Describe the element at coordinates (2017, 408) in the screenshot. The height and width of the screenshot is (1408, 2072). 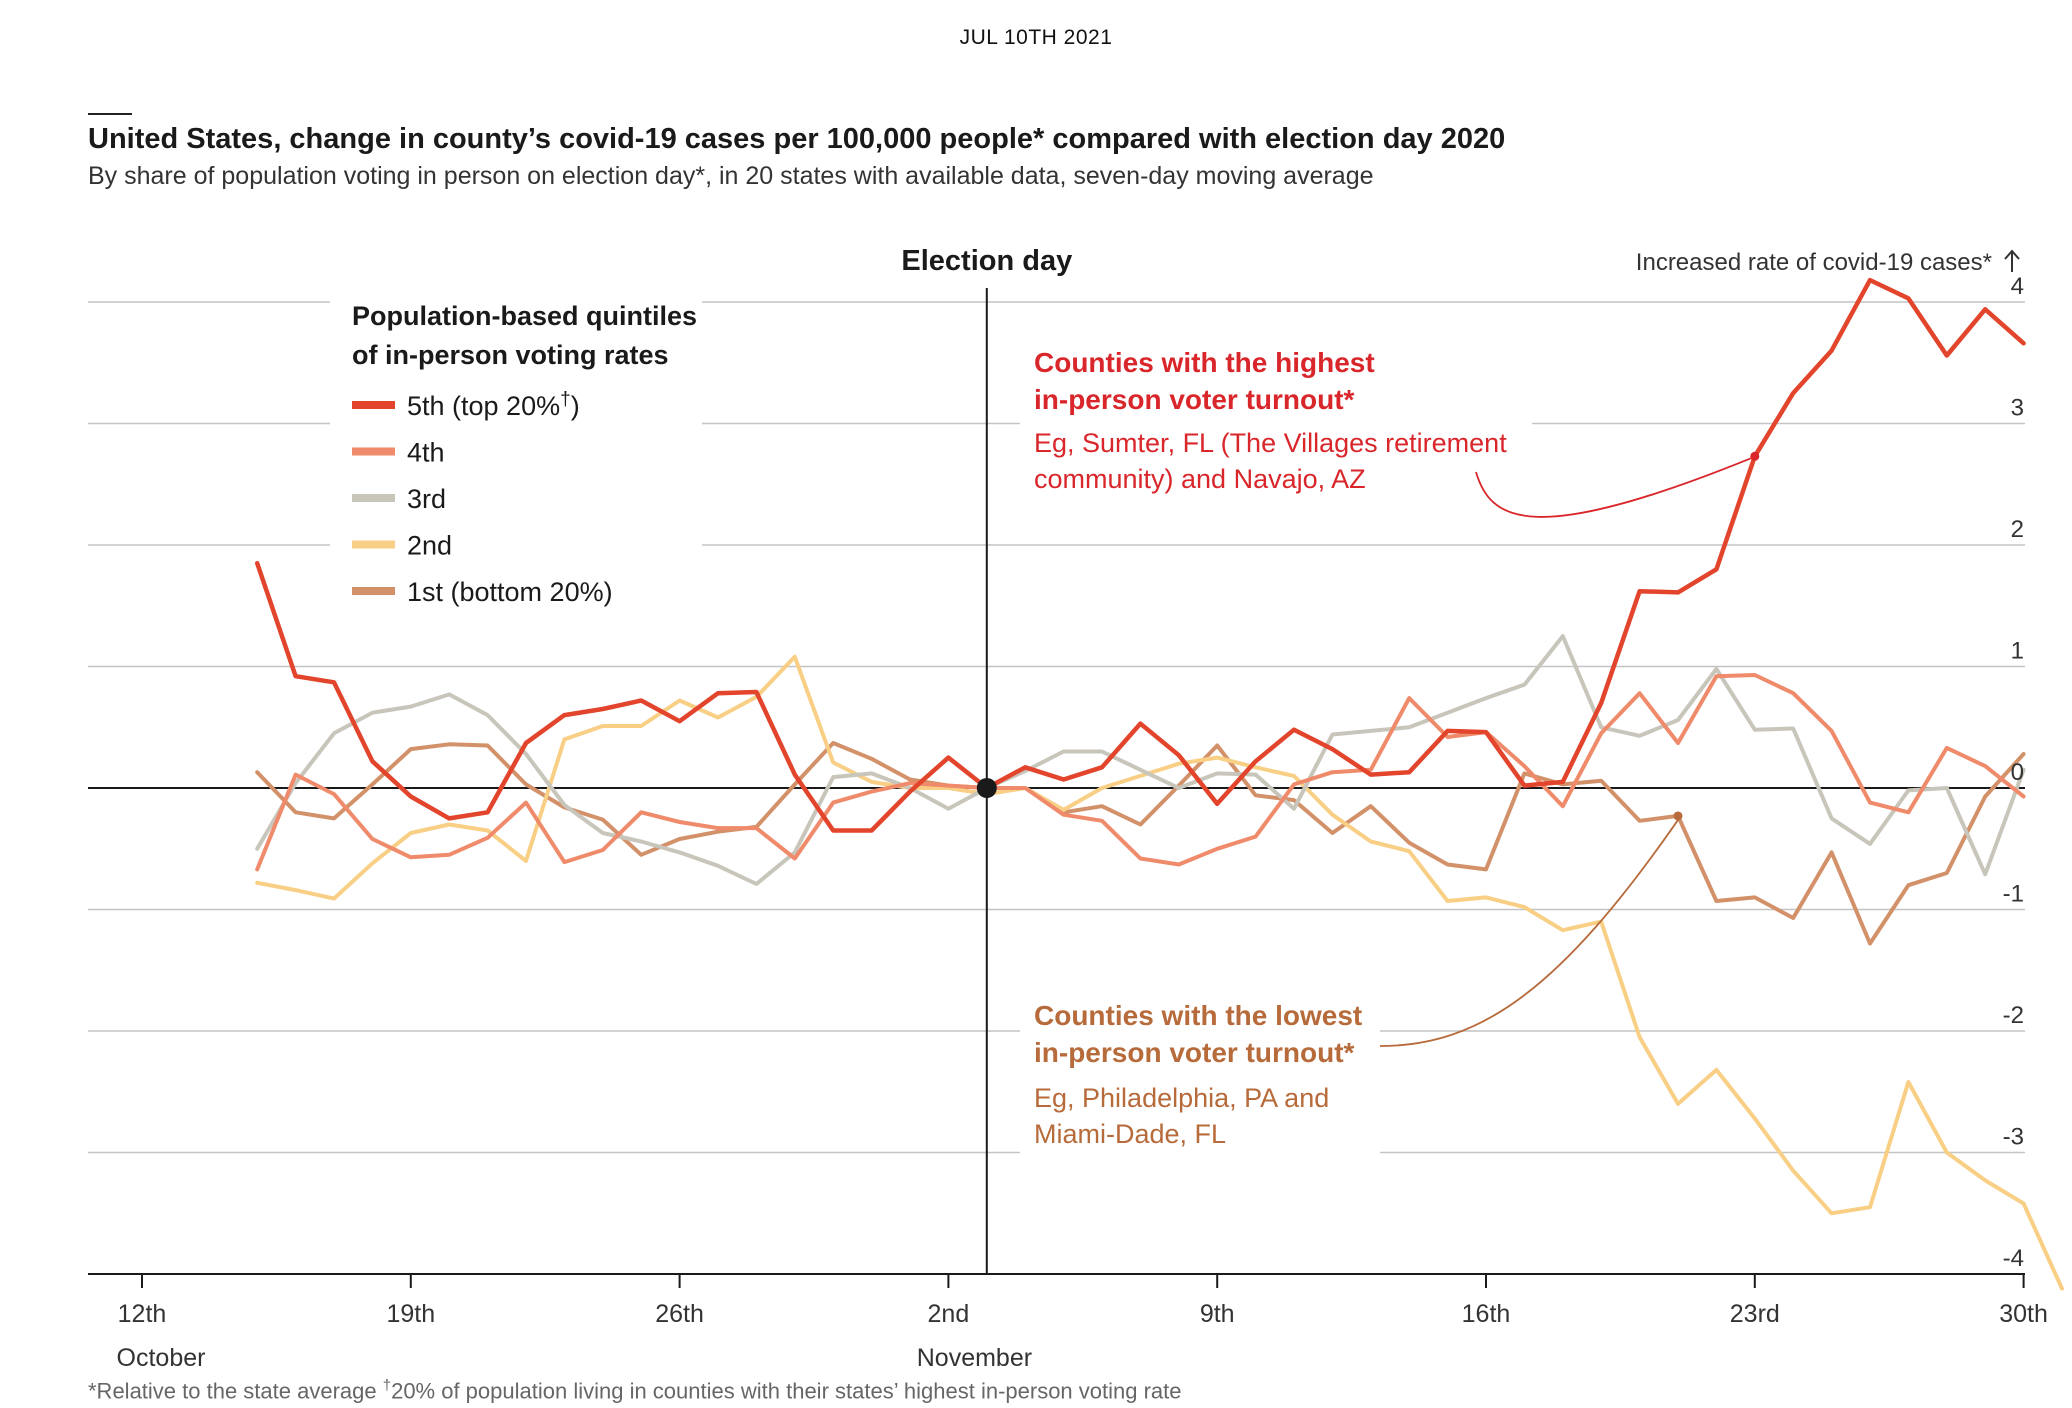
I see `y-tick-label: 3` at that location.